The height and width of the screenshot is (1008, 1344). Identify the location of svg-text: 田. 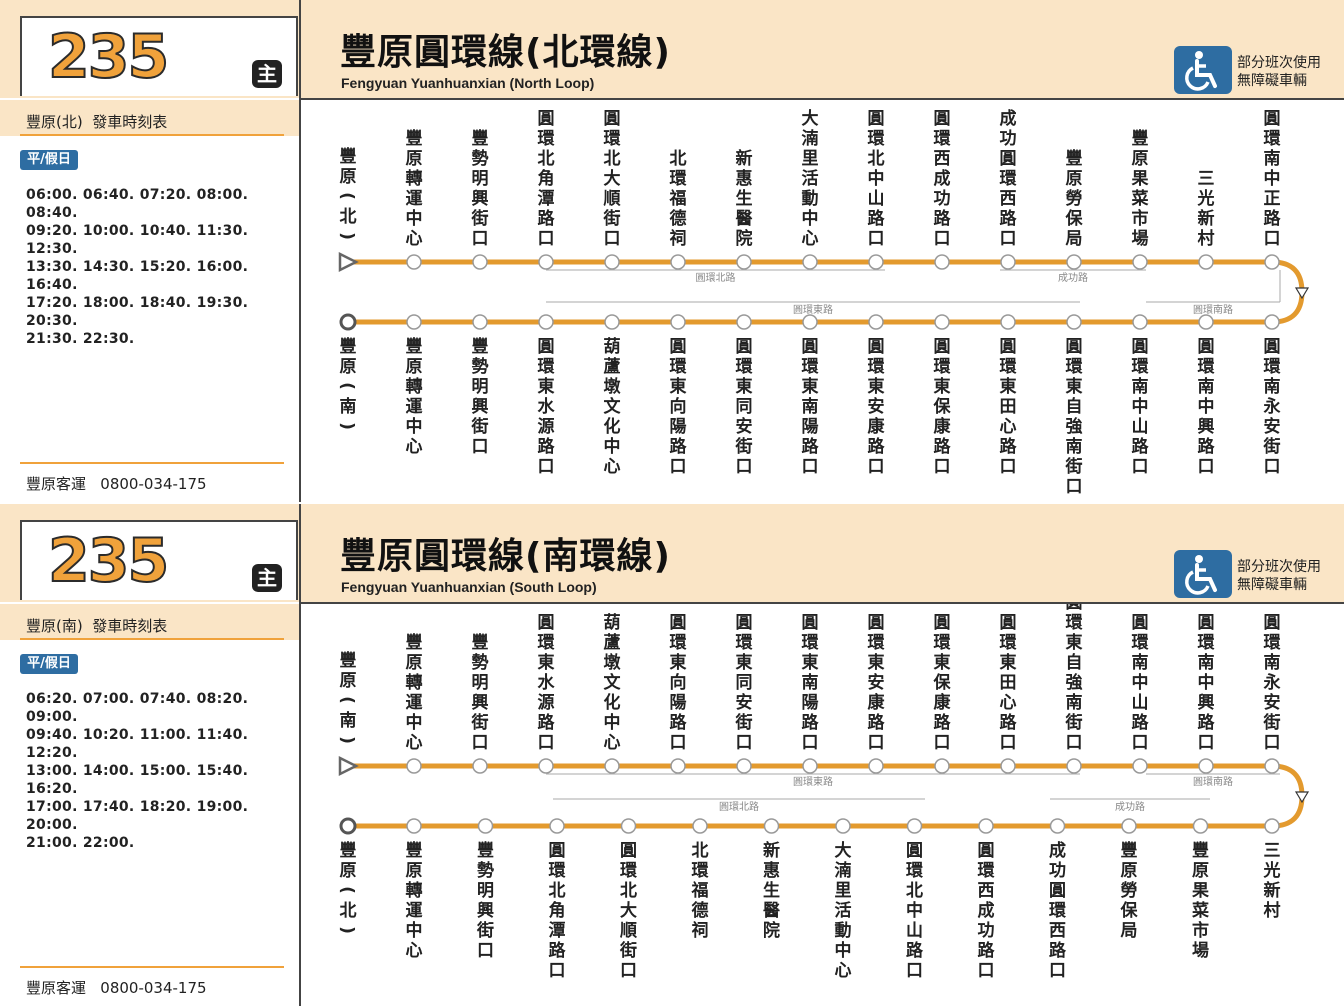
(1008, 683).